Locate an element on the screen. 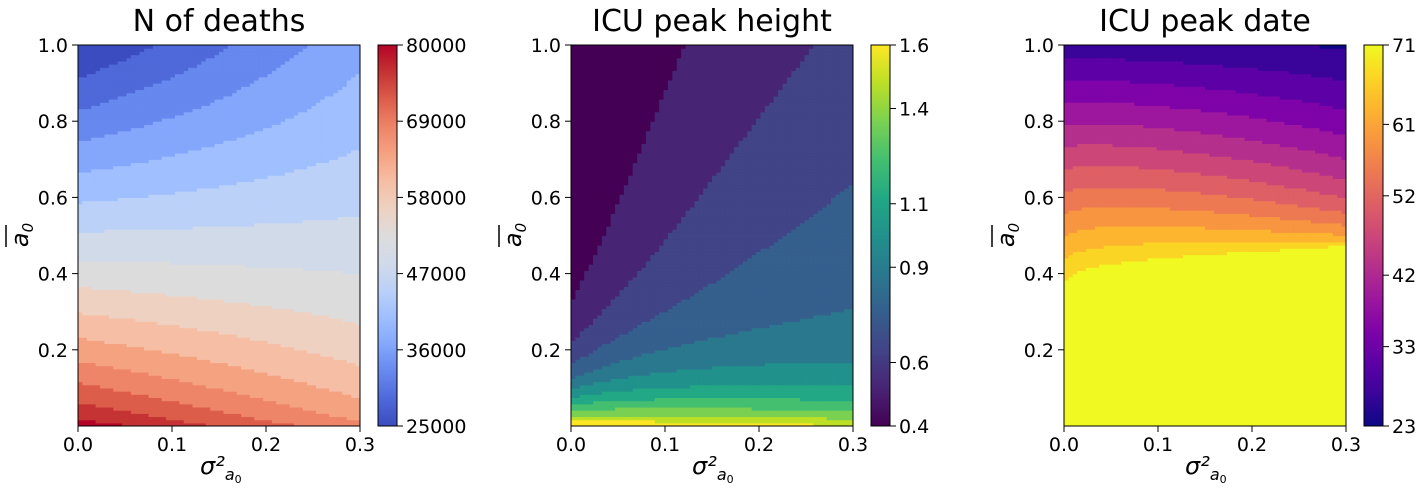  colorbar-tick-label: 1.1 is located at coordinates (914, 205).